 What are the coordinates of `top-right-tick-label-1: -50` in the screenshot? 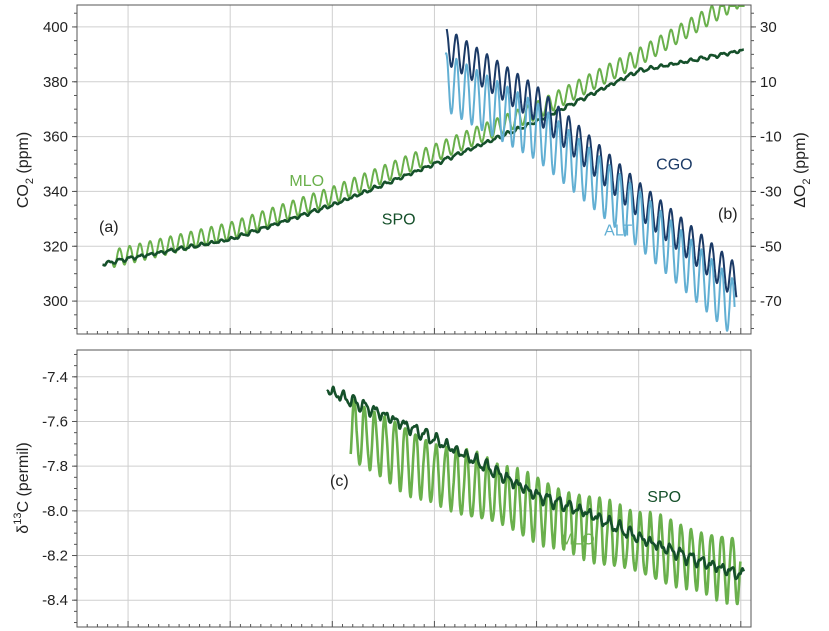 It's located at (771, 246).